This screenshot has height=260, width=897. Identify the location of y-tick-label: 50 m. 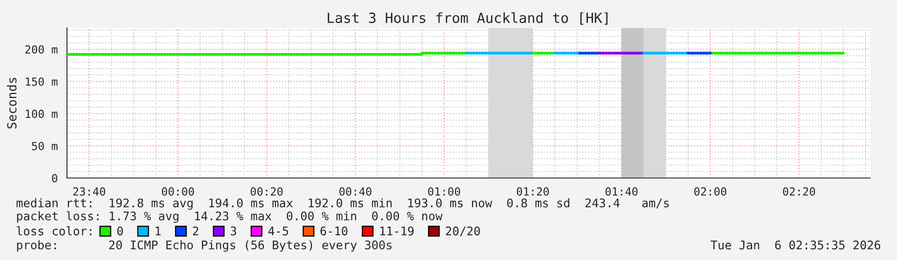
(45, 146).